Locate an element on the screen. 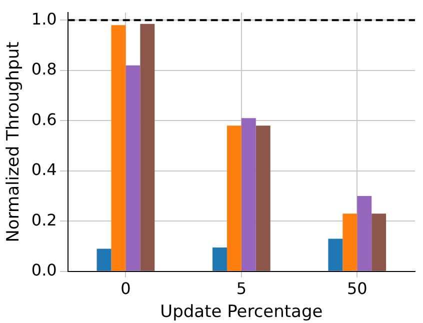  y-tick-label: 0.2 is located at coordinates (44, 220).